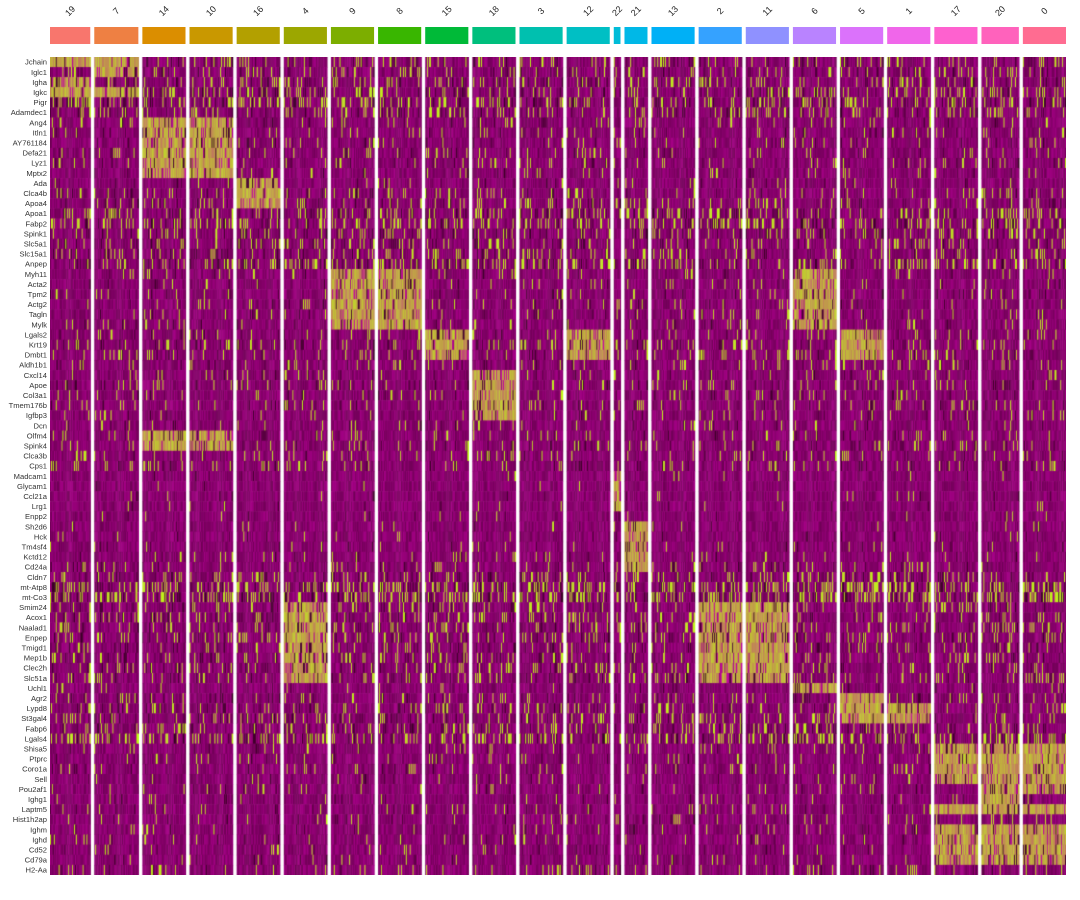 The width and height of the screenshot is (1080, 900). What do you see at coordinates (33, 627) in the screenshot?
I see `gene-label-Naalad1: Naalad1` at bounding box center [33, 627].